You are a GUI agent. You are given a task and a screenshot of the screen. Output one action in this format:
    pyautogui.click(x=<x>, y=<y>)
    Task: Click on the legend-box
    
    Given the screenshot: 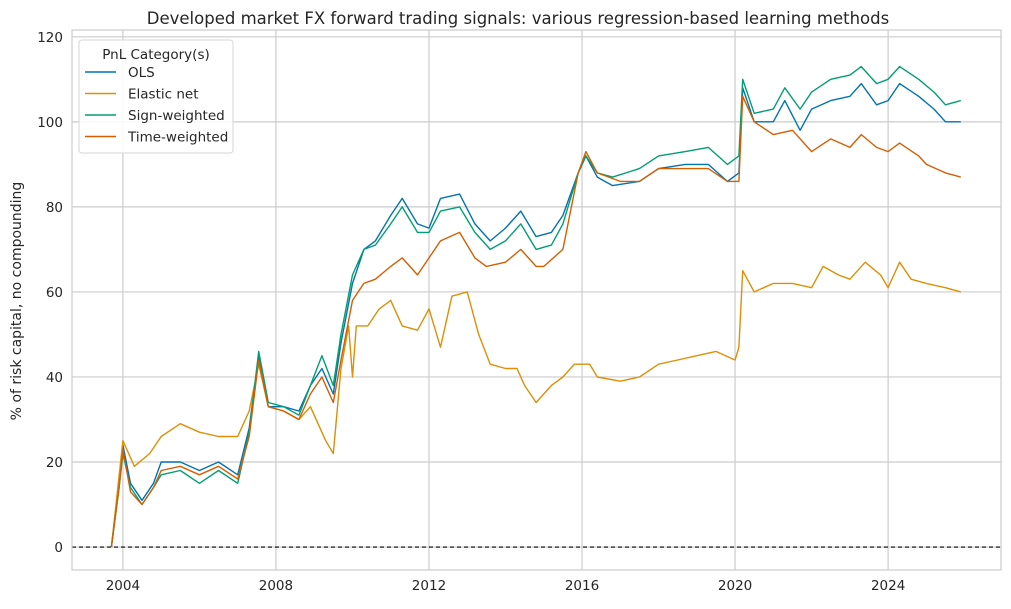 What is the action you would take?
    pyautogui.click(x=156, y=96)
    